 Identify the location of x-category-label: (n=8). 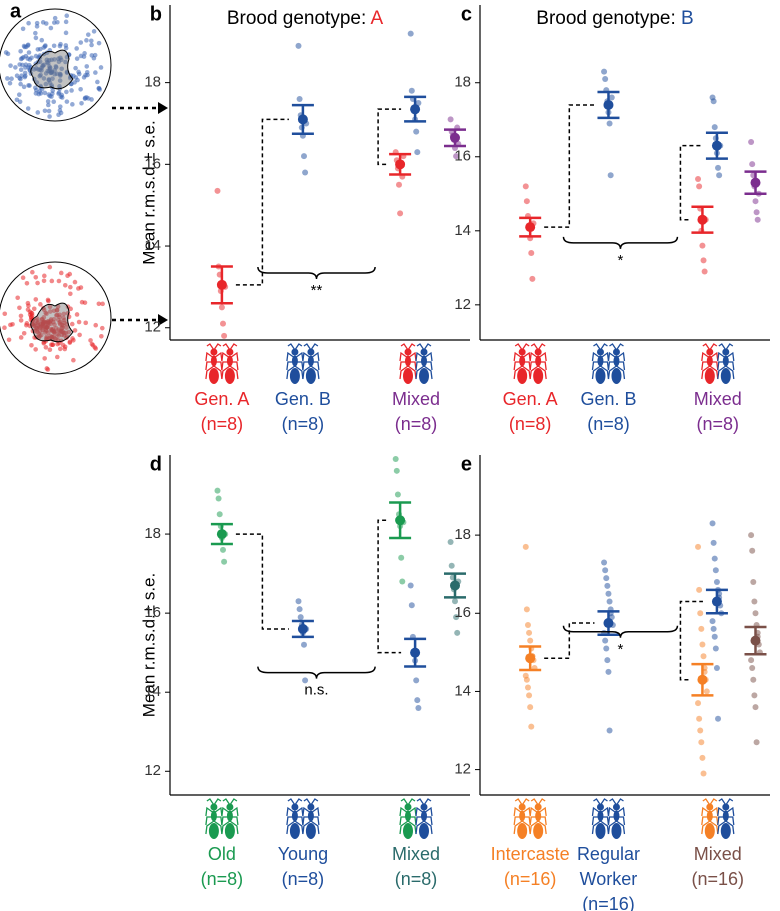
(416, 879).